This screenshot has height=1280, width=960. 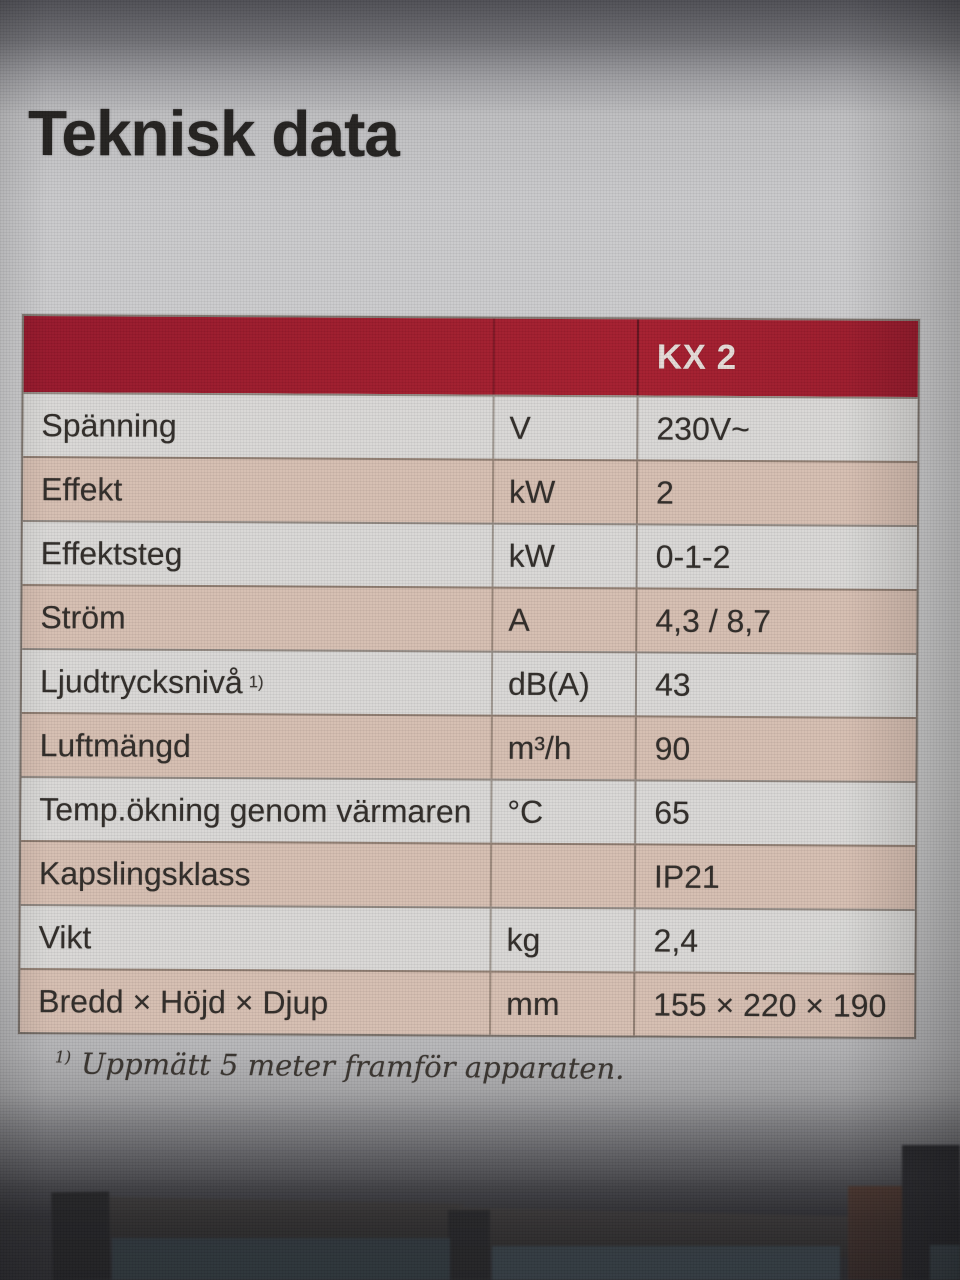 What do you see at coordinates (183, 1001) in the screenshot?
I see `row-label: Bredd × Höjd × Djup` at bounding box center [183, 1001].